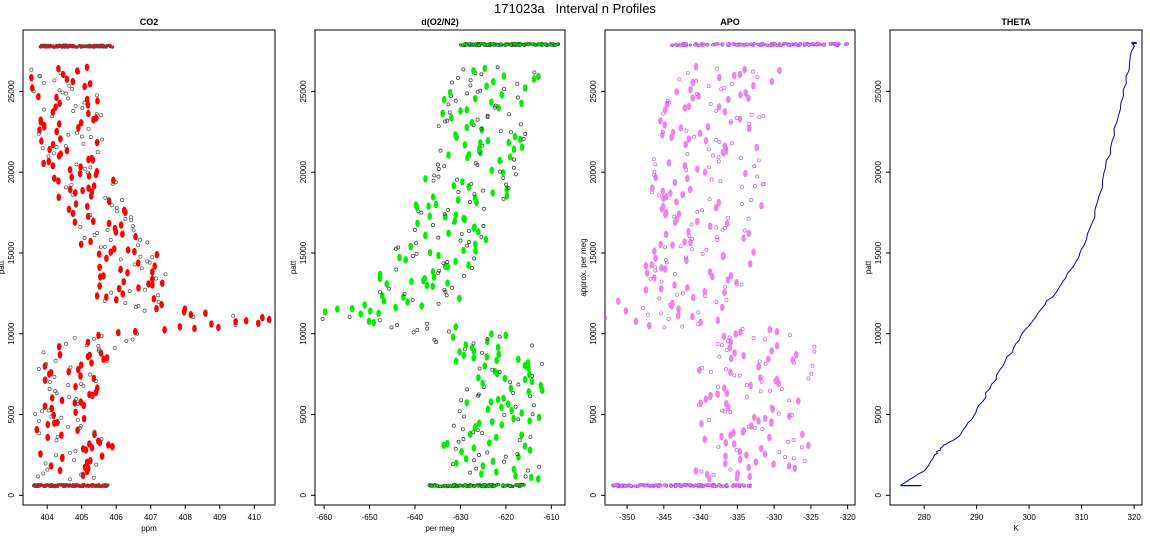 The image size is (1150, 550). I want to click on y-tick-label: 25000, so click(303, 91).